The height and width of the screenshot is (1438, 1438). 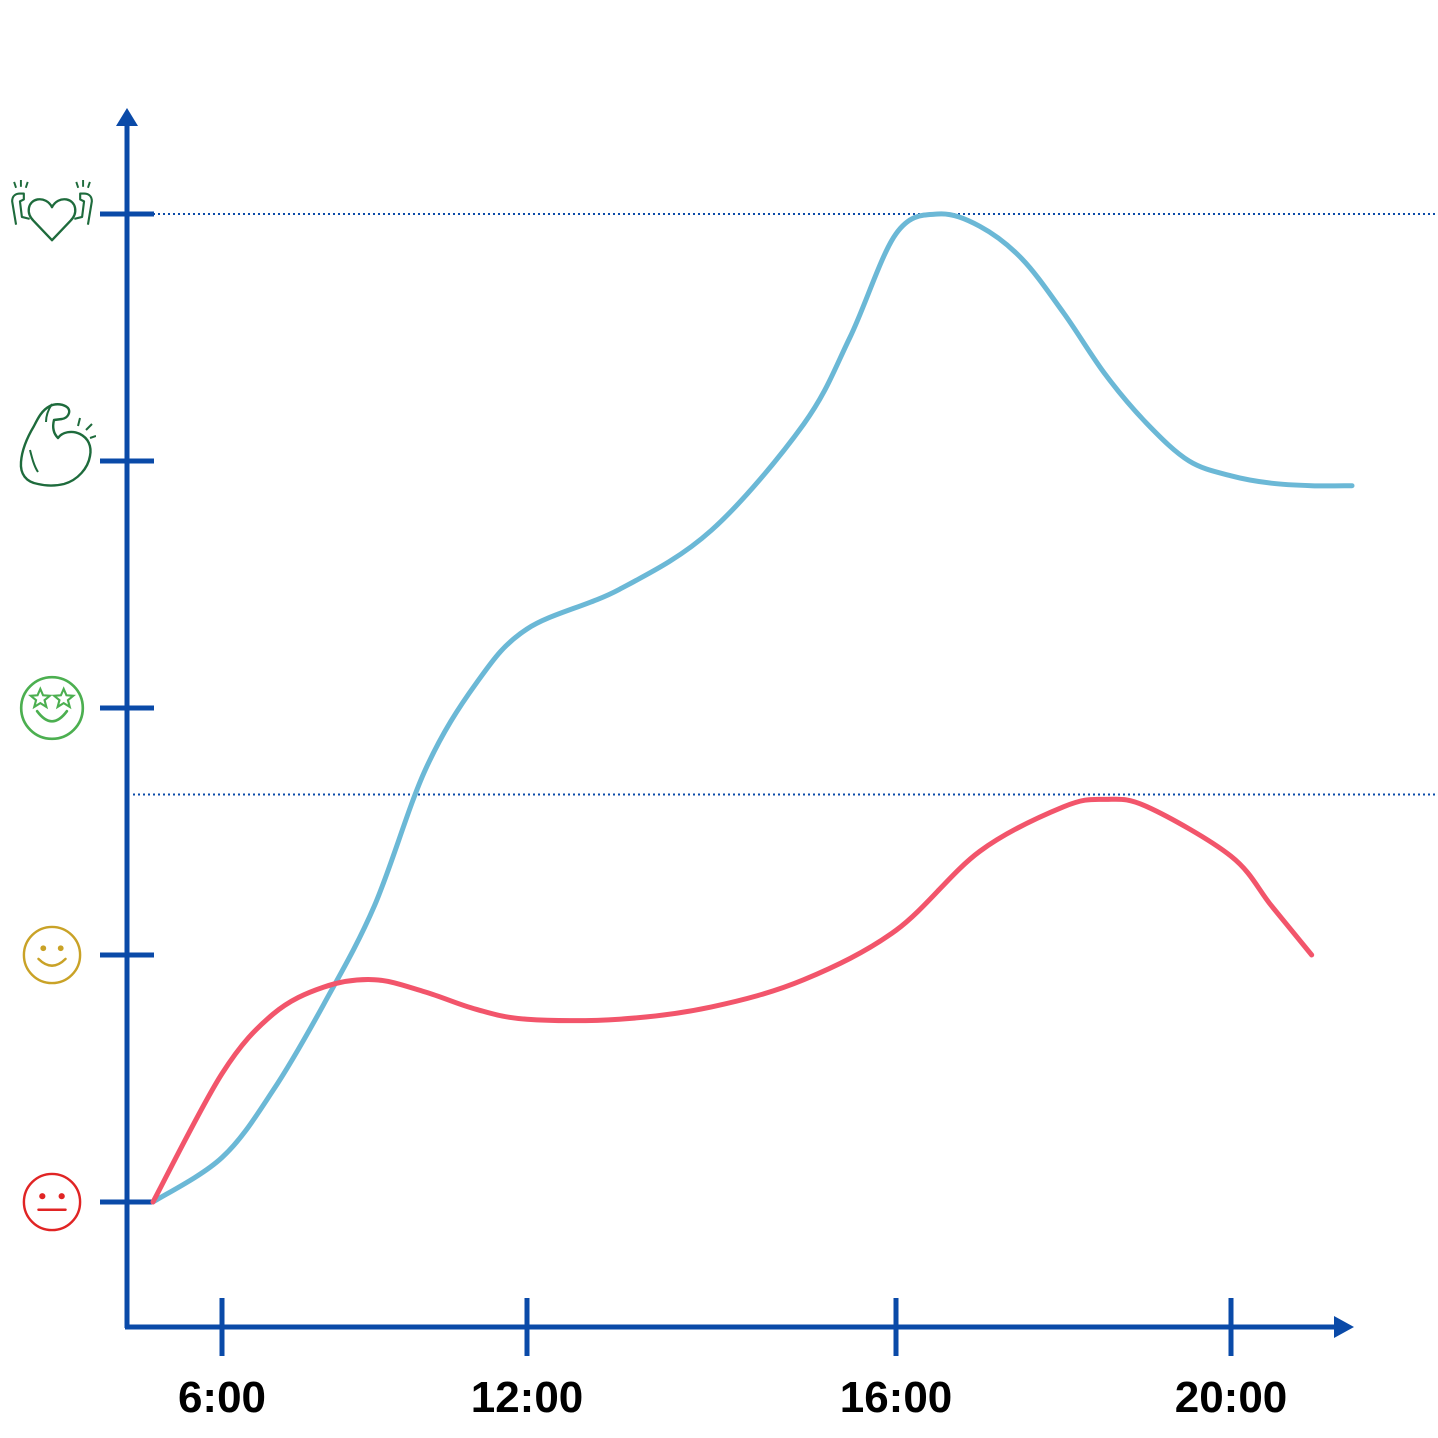 I want to click on smiling-face-icon, so click(x=52, y=955).